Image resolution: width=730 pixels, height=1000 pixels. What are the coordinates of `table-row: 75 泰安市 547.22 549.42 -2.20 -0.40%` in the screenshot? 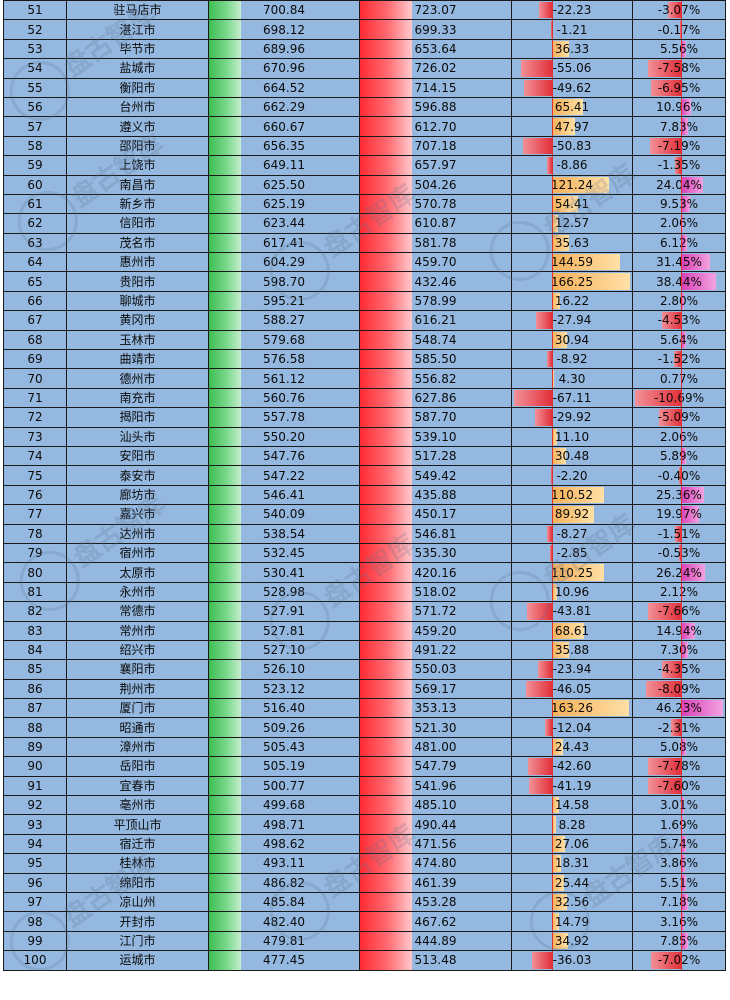 It's located at (364, 475).